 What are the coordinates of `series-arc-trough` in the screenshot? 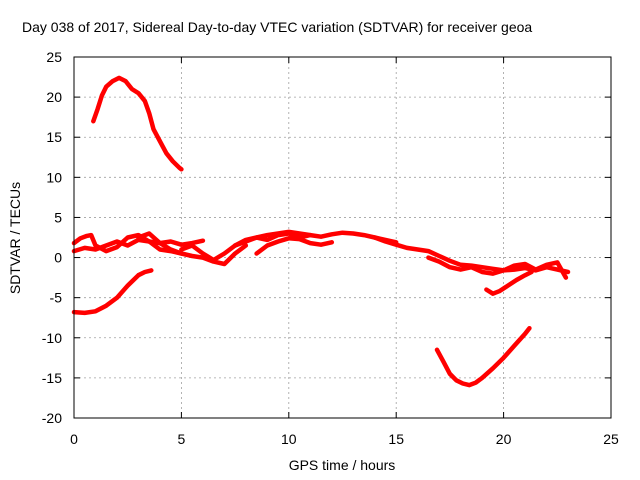 It's located at (483, 356).